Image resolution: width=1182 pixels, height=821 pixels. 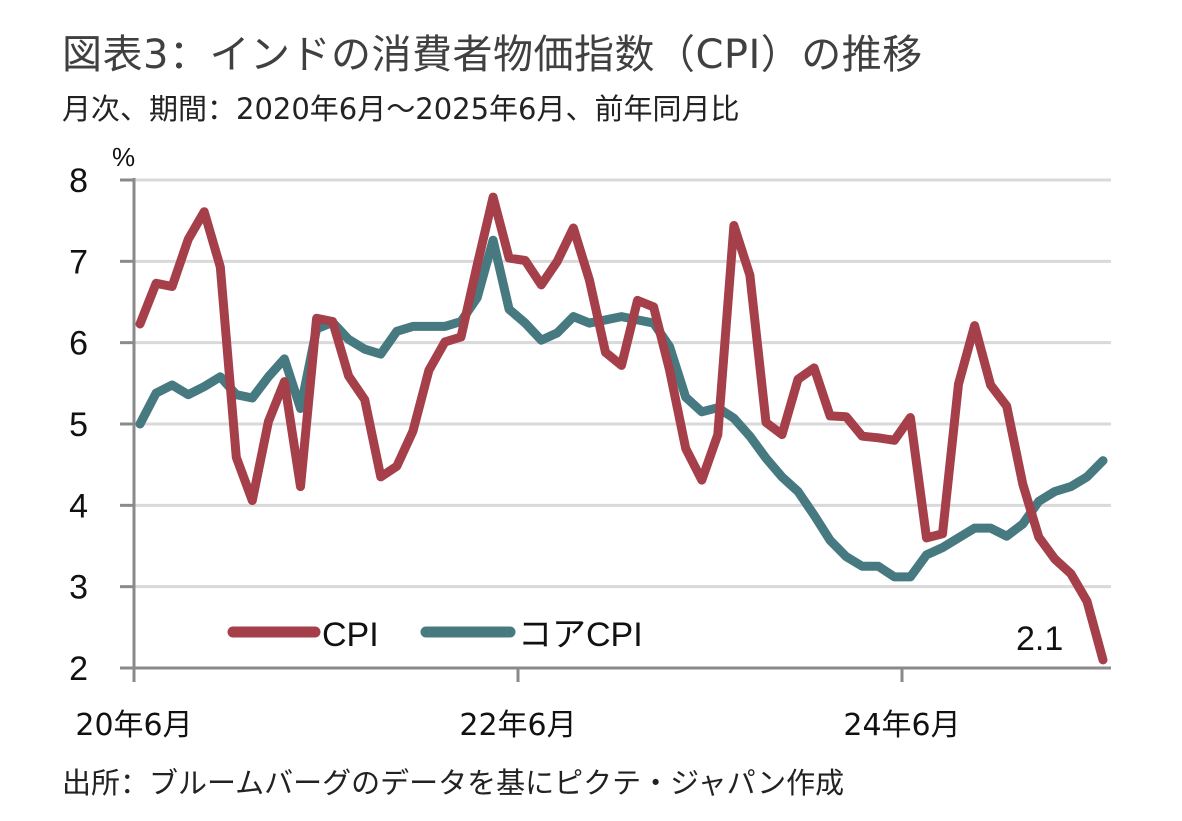 What do you see at coordinates (901, 725) in the screenshot?
I see `x-tick-label: 24年6月` at bounding box center [901, 725].